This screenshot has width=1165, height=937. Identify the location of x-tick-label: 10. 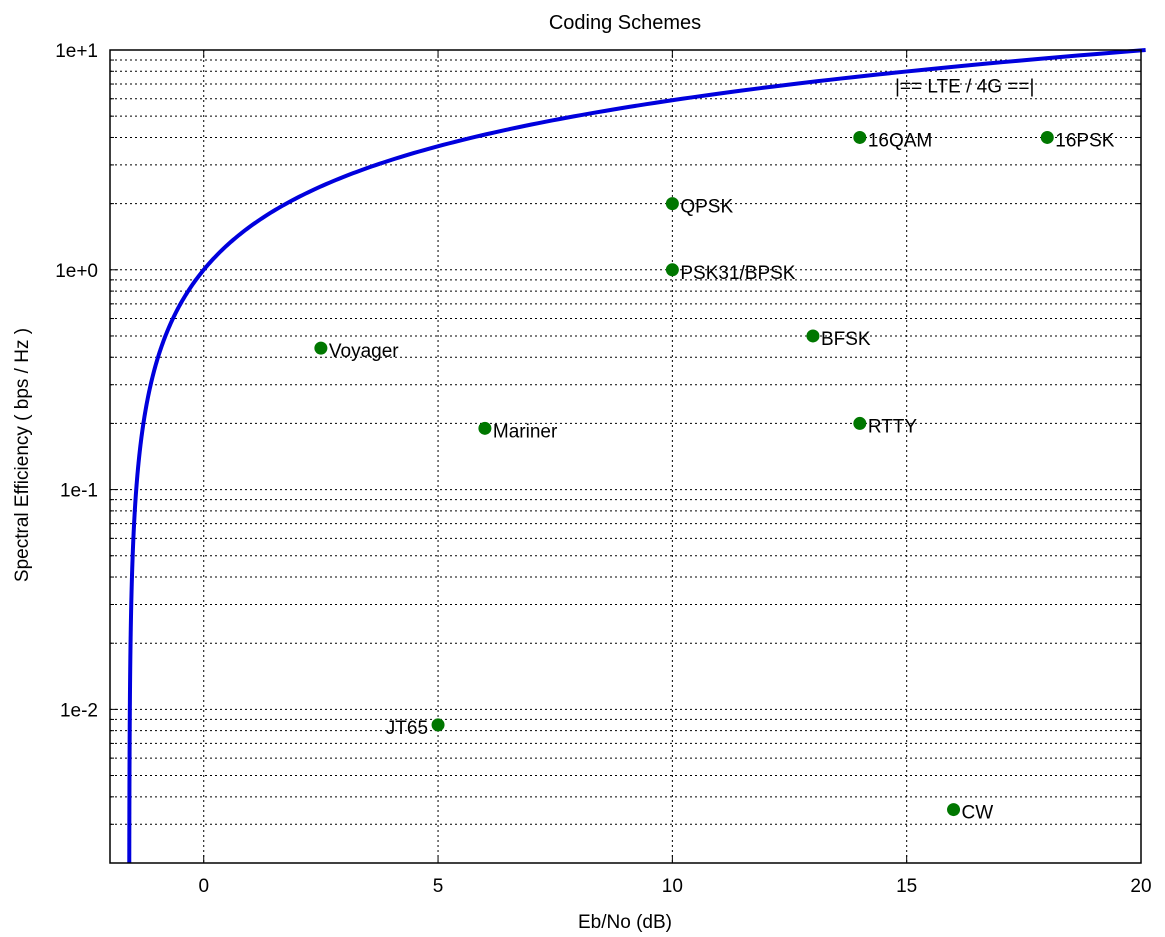
(672, 886).